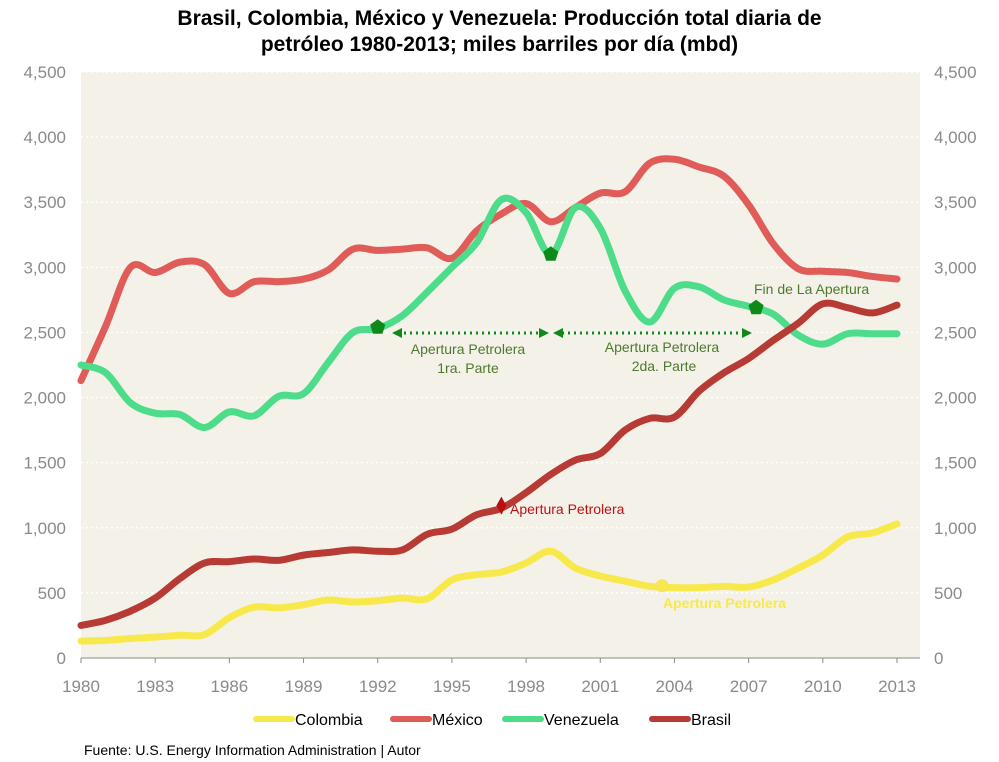 The image size is (999, 762). Describe the element at coordinates (155, 686) in the screenshot. I see `x-tick-label: 1983` at that location.